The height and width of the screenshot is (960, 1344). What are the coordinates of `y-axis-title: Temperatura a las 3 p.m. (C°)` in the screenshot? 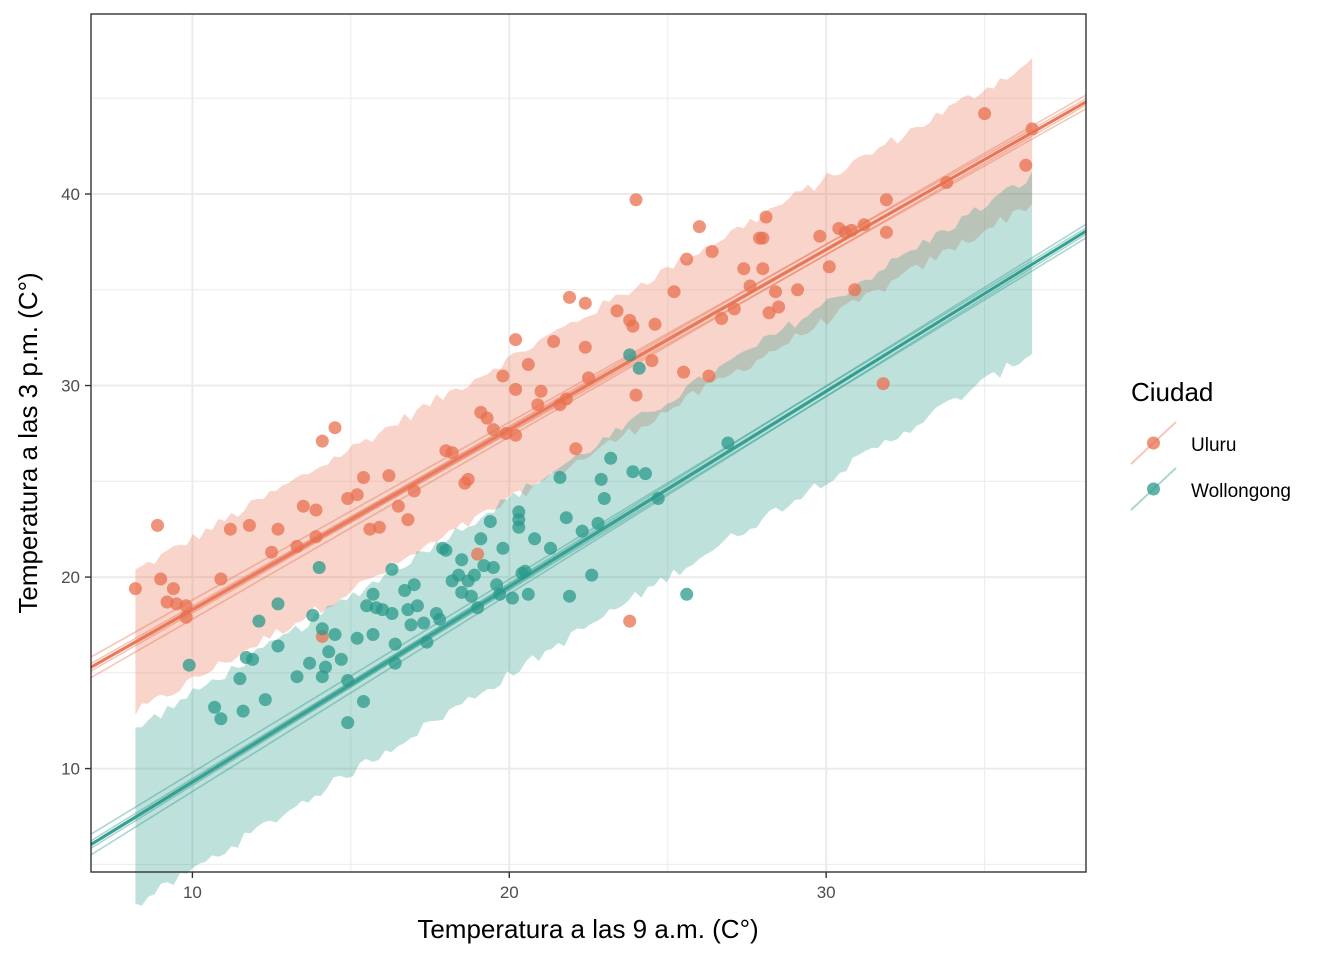 It's located at (28, 442).